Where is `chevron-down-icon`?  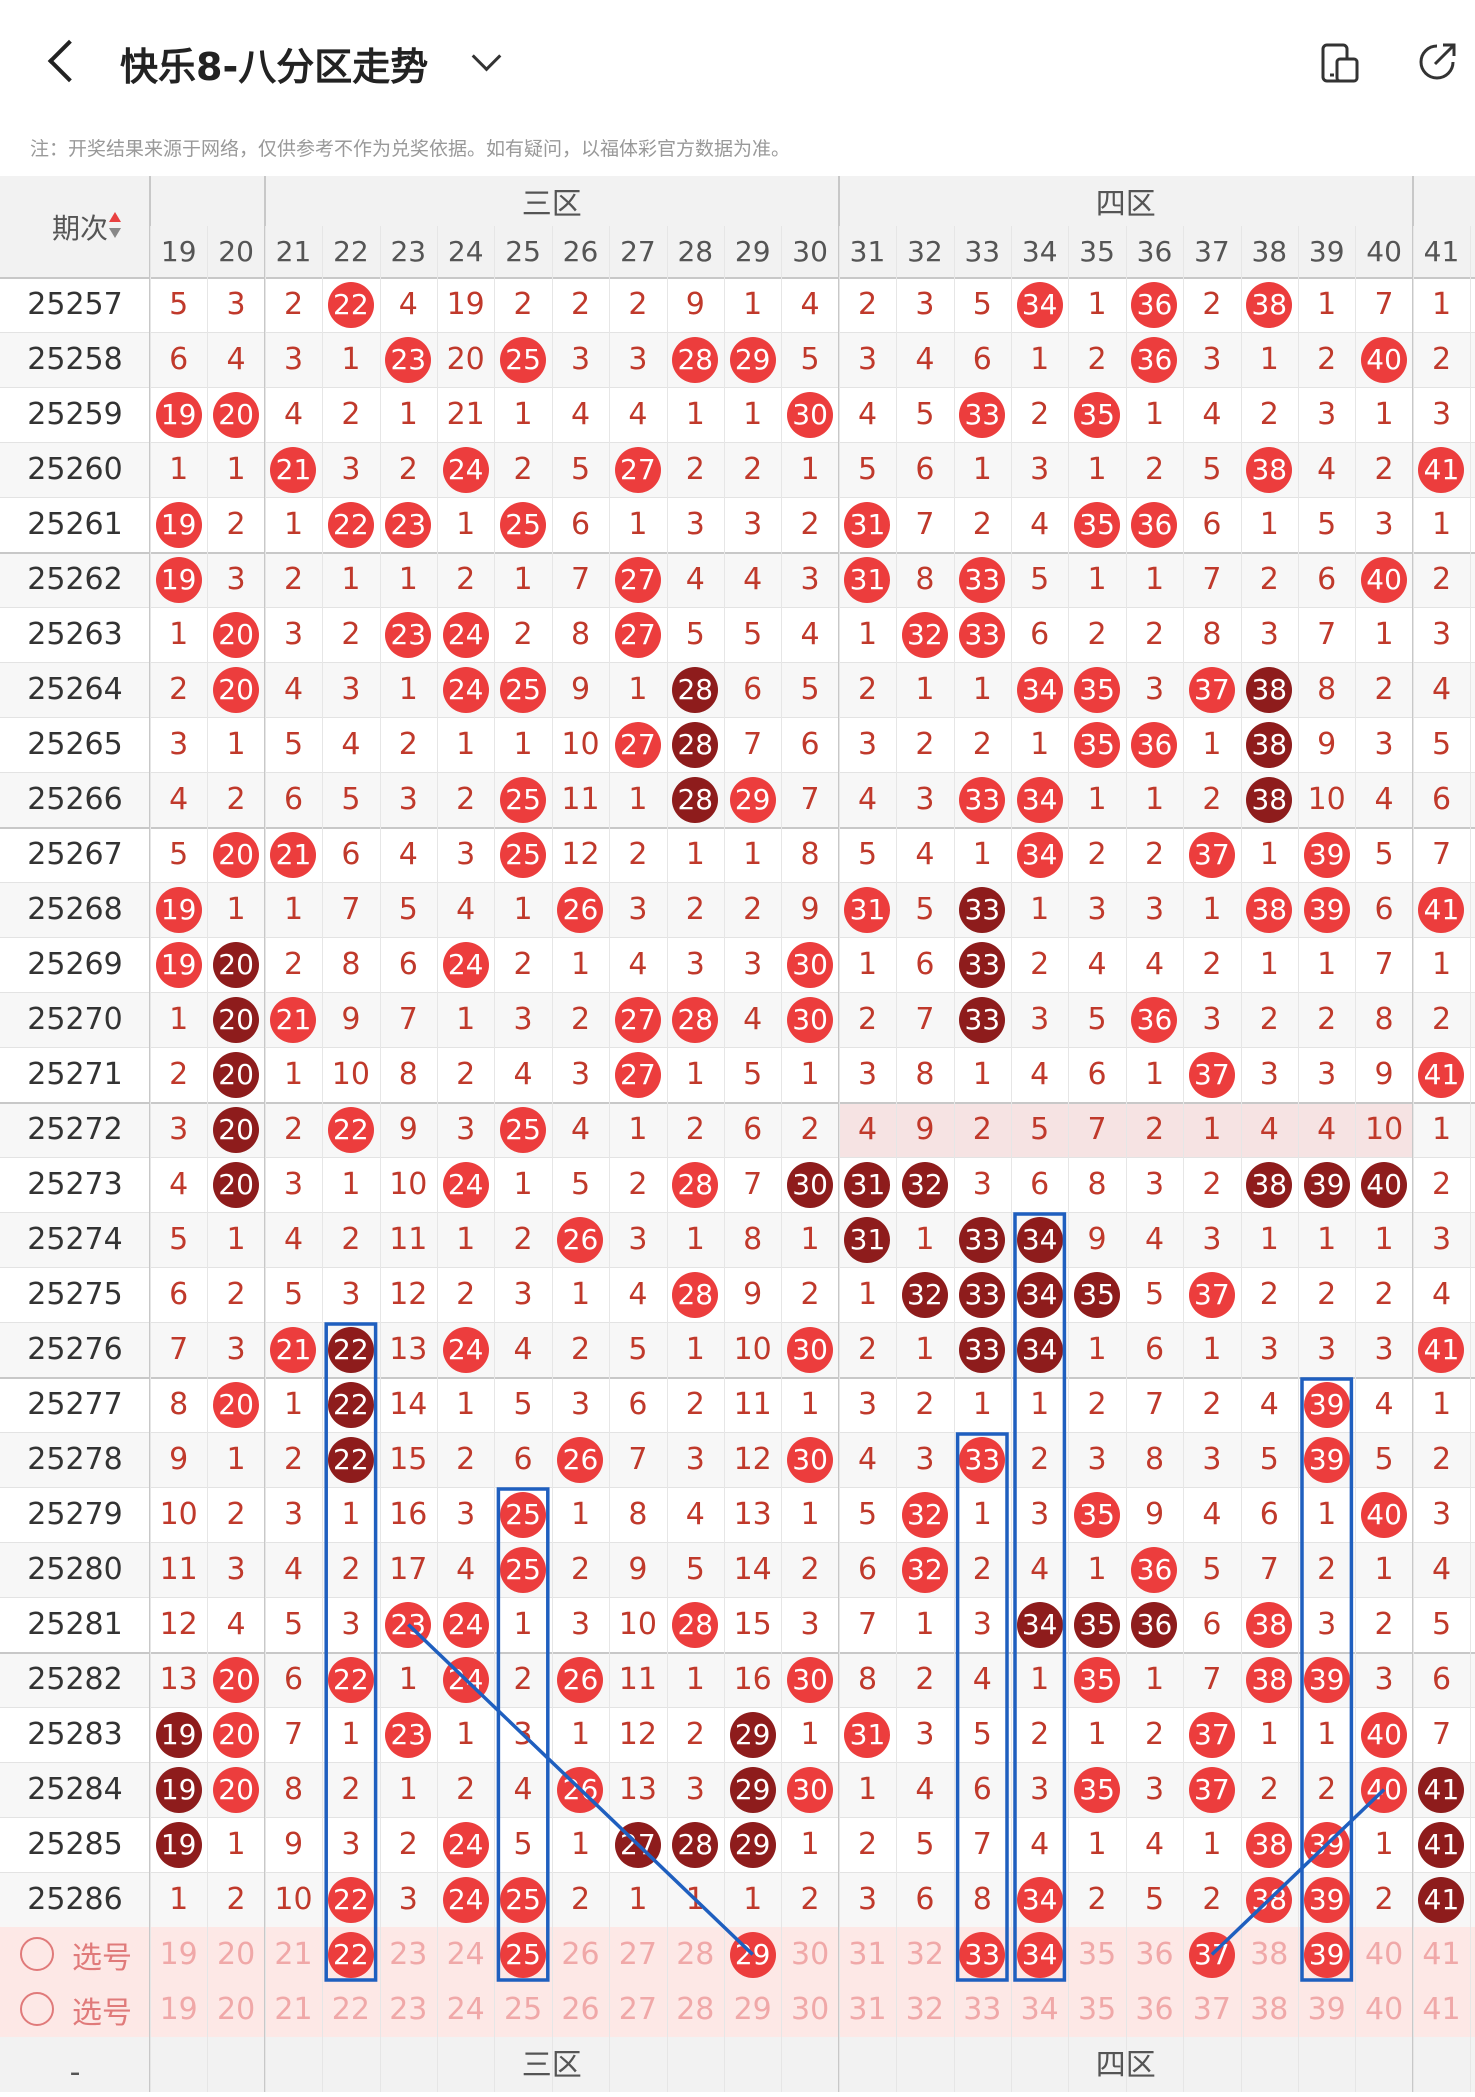 chevron-down-icon is located at coordinates (486, 56).